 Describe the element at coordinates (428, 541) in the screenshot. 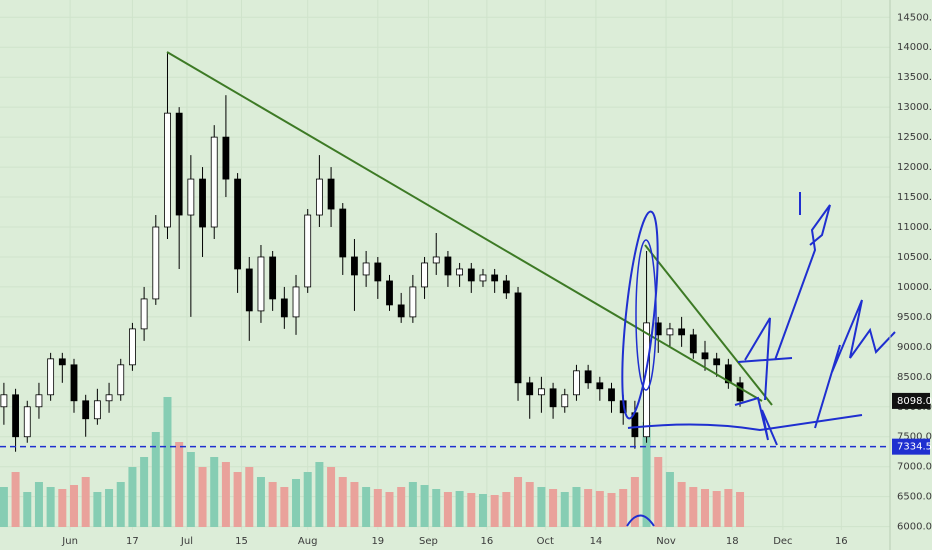

I see `x-tick-label: Sep` at that location.